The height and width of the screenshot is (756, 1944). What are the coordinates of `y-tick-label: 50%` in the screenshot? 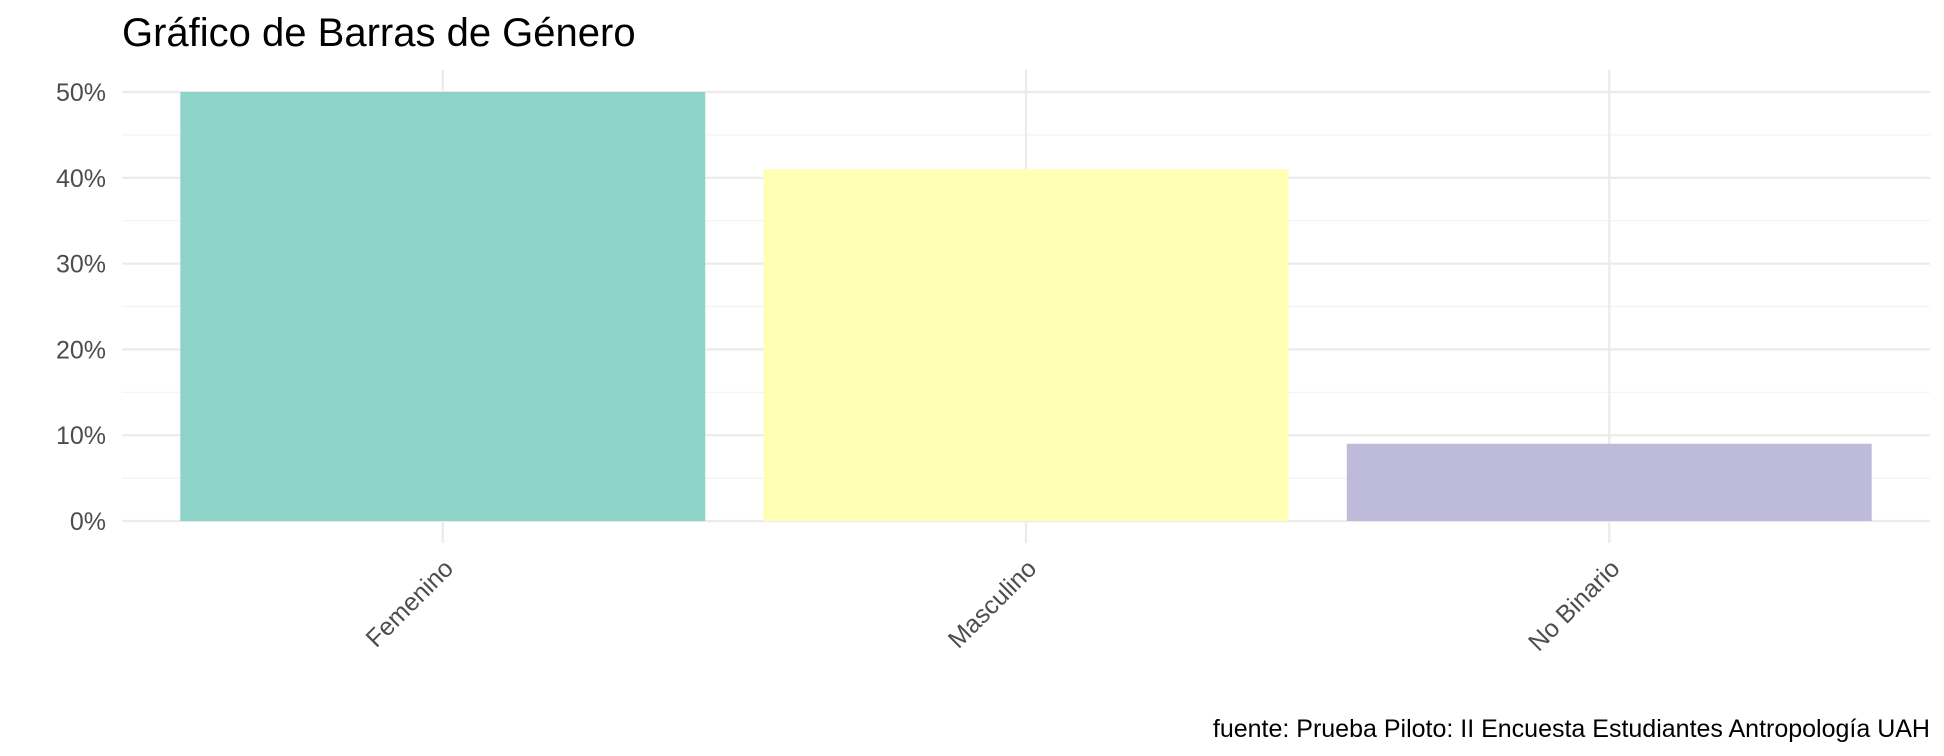 It's located at (81, 93).